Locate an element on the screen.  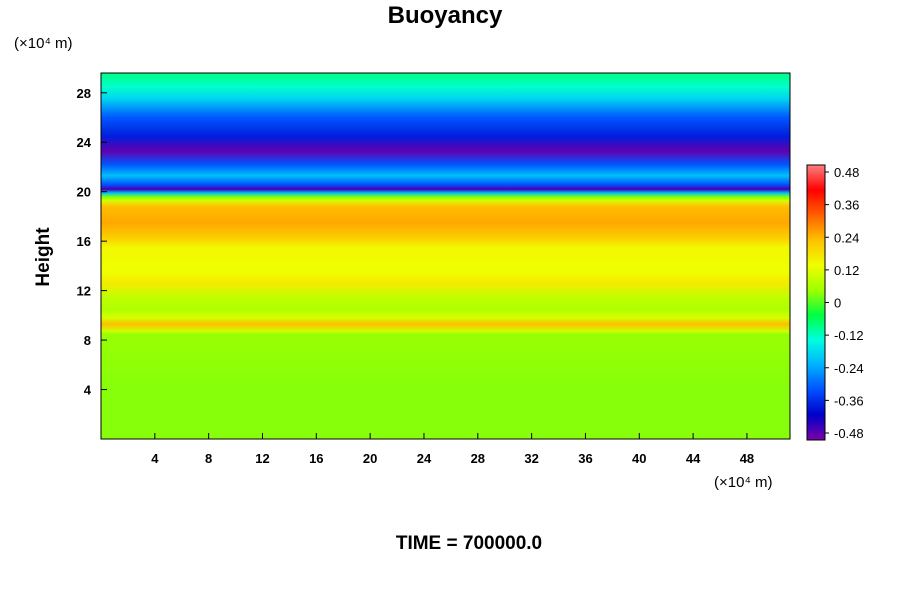
y-tick-label: 12 is located at coordinates (84, 291).